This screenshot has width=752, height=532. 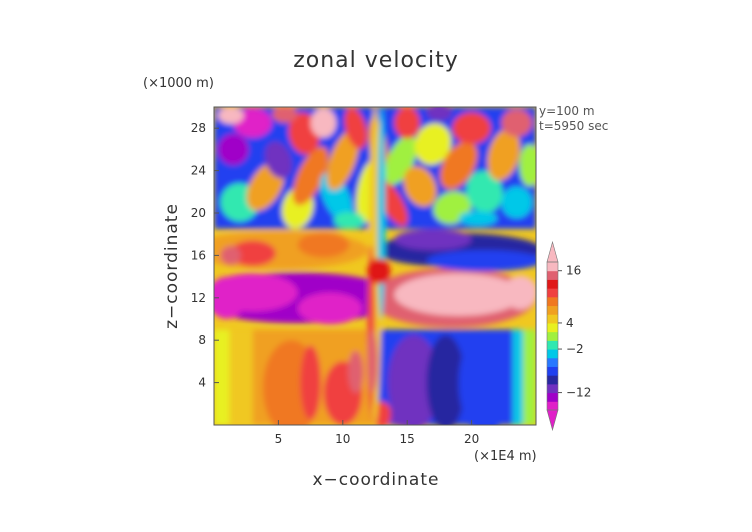 I want to click on y-tick-label: 20, so click(x=198, y=213).